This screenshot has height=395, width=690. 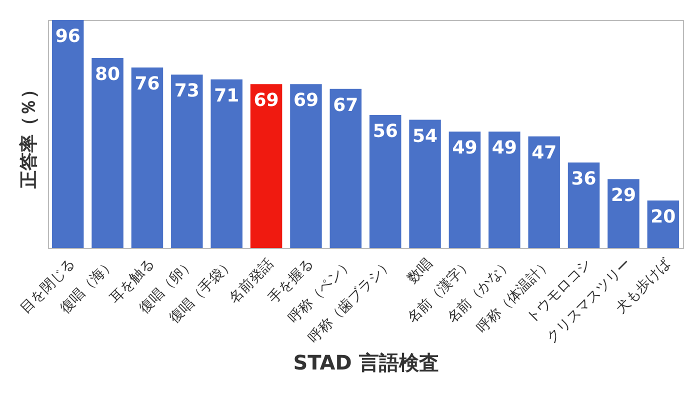 What do you see at coordinates (107, 74) in the screenshot?
I see `data-label: 80` at bounding box center [107, 74].